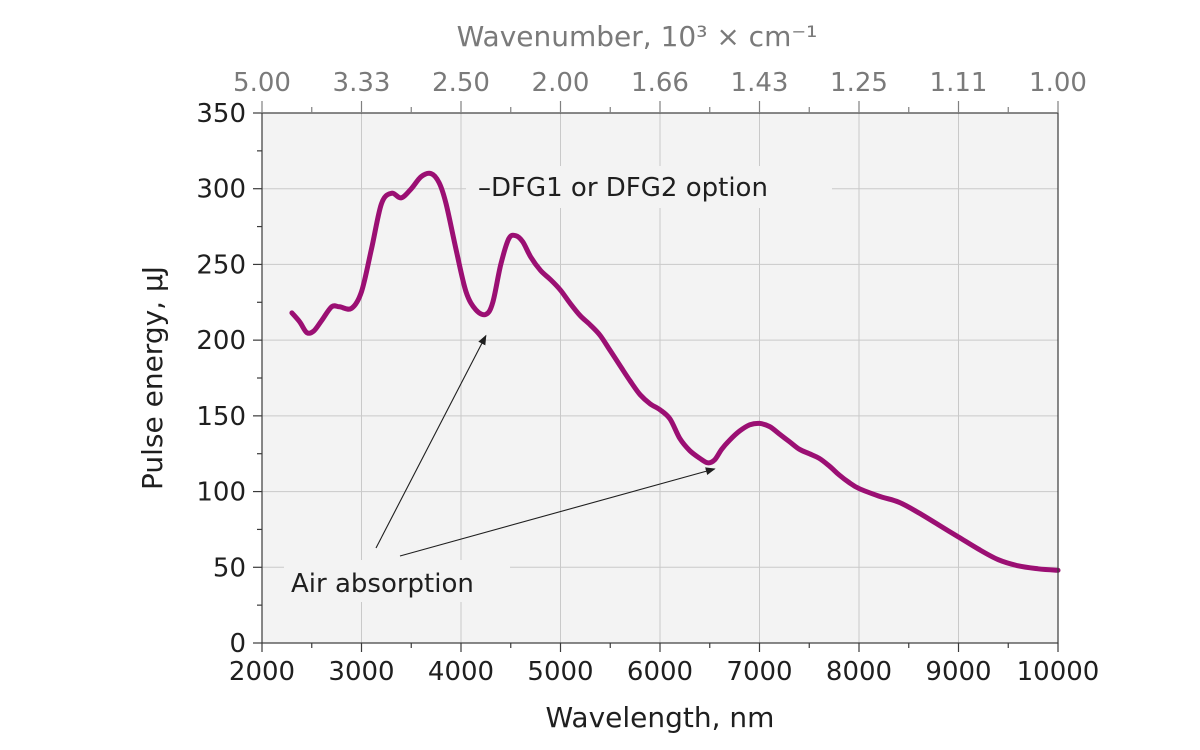 This screenshot has height=750, width=1200. I want to click on x-tick-label: 8000, so click(859, 672).